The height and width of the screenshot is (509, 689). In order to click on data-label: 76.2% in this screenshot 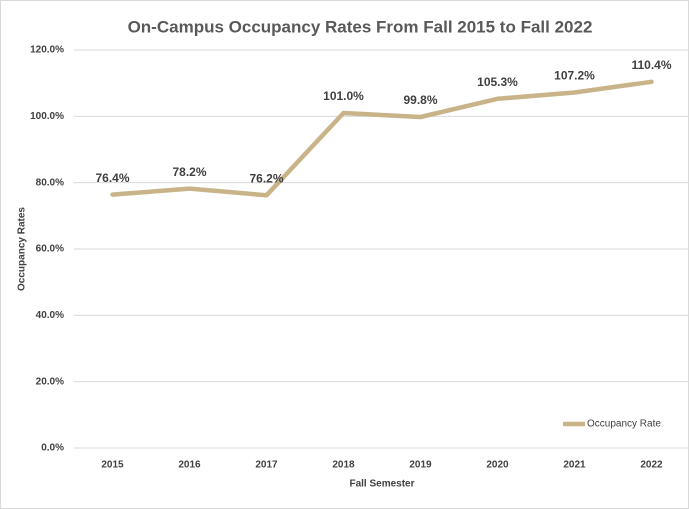, I will do `click(266, 178)`.